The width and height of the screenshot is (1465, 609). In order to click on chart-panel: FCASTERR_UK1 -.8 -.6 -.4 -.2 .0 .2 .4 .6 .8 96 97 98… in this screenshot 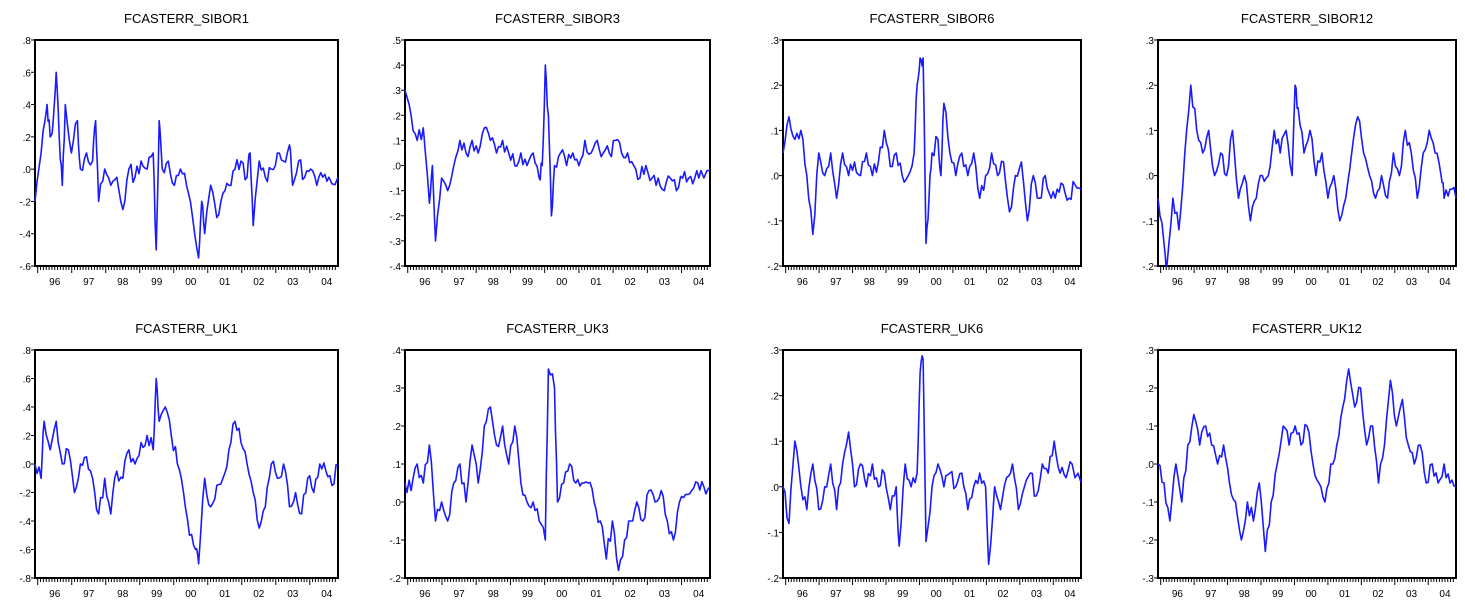, I will do `click(179, 460)`.